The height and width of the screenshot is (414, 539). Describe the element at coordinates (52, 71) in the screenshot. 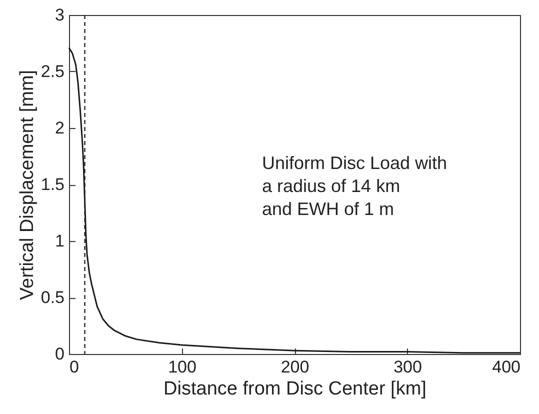

I see `y-tick-label: 2.5` at that location.